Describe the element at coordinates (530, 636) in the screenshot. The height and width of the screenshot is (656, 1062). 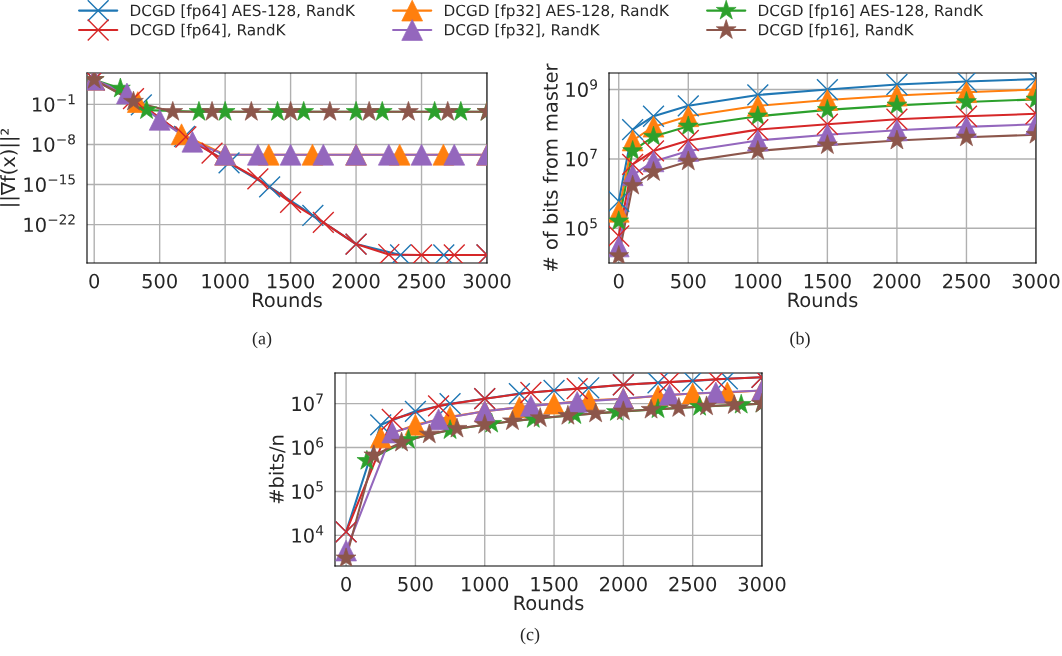
I see `text: (c)` at that location.